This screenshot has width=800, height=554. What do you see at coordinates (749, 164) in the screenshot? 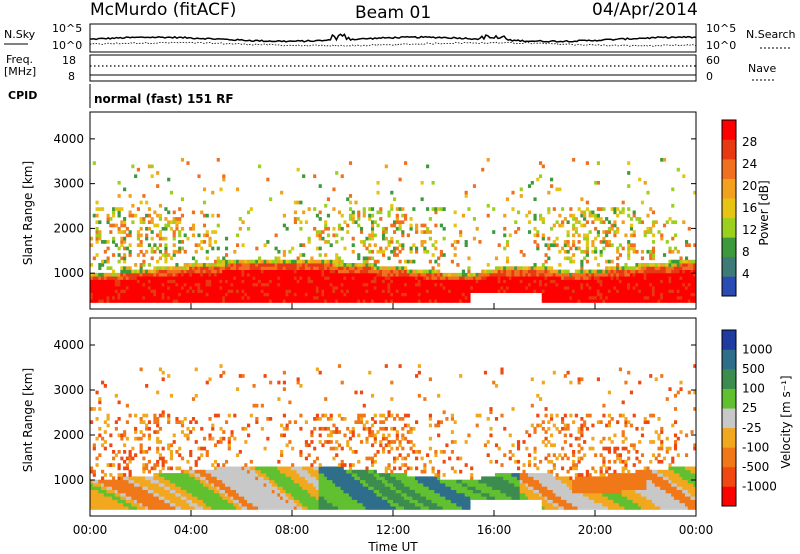
I see `colorbar-tick-label: 24` at bounding box center [749, 164].